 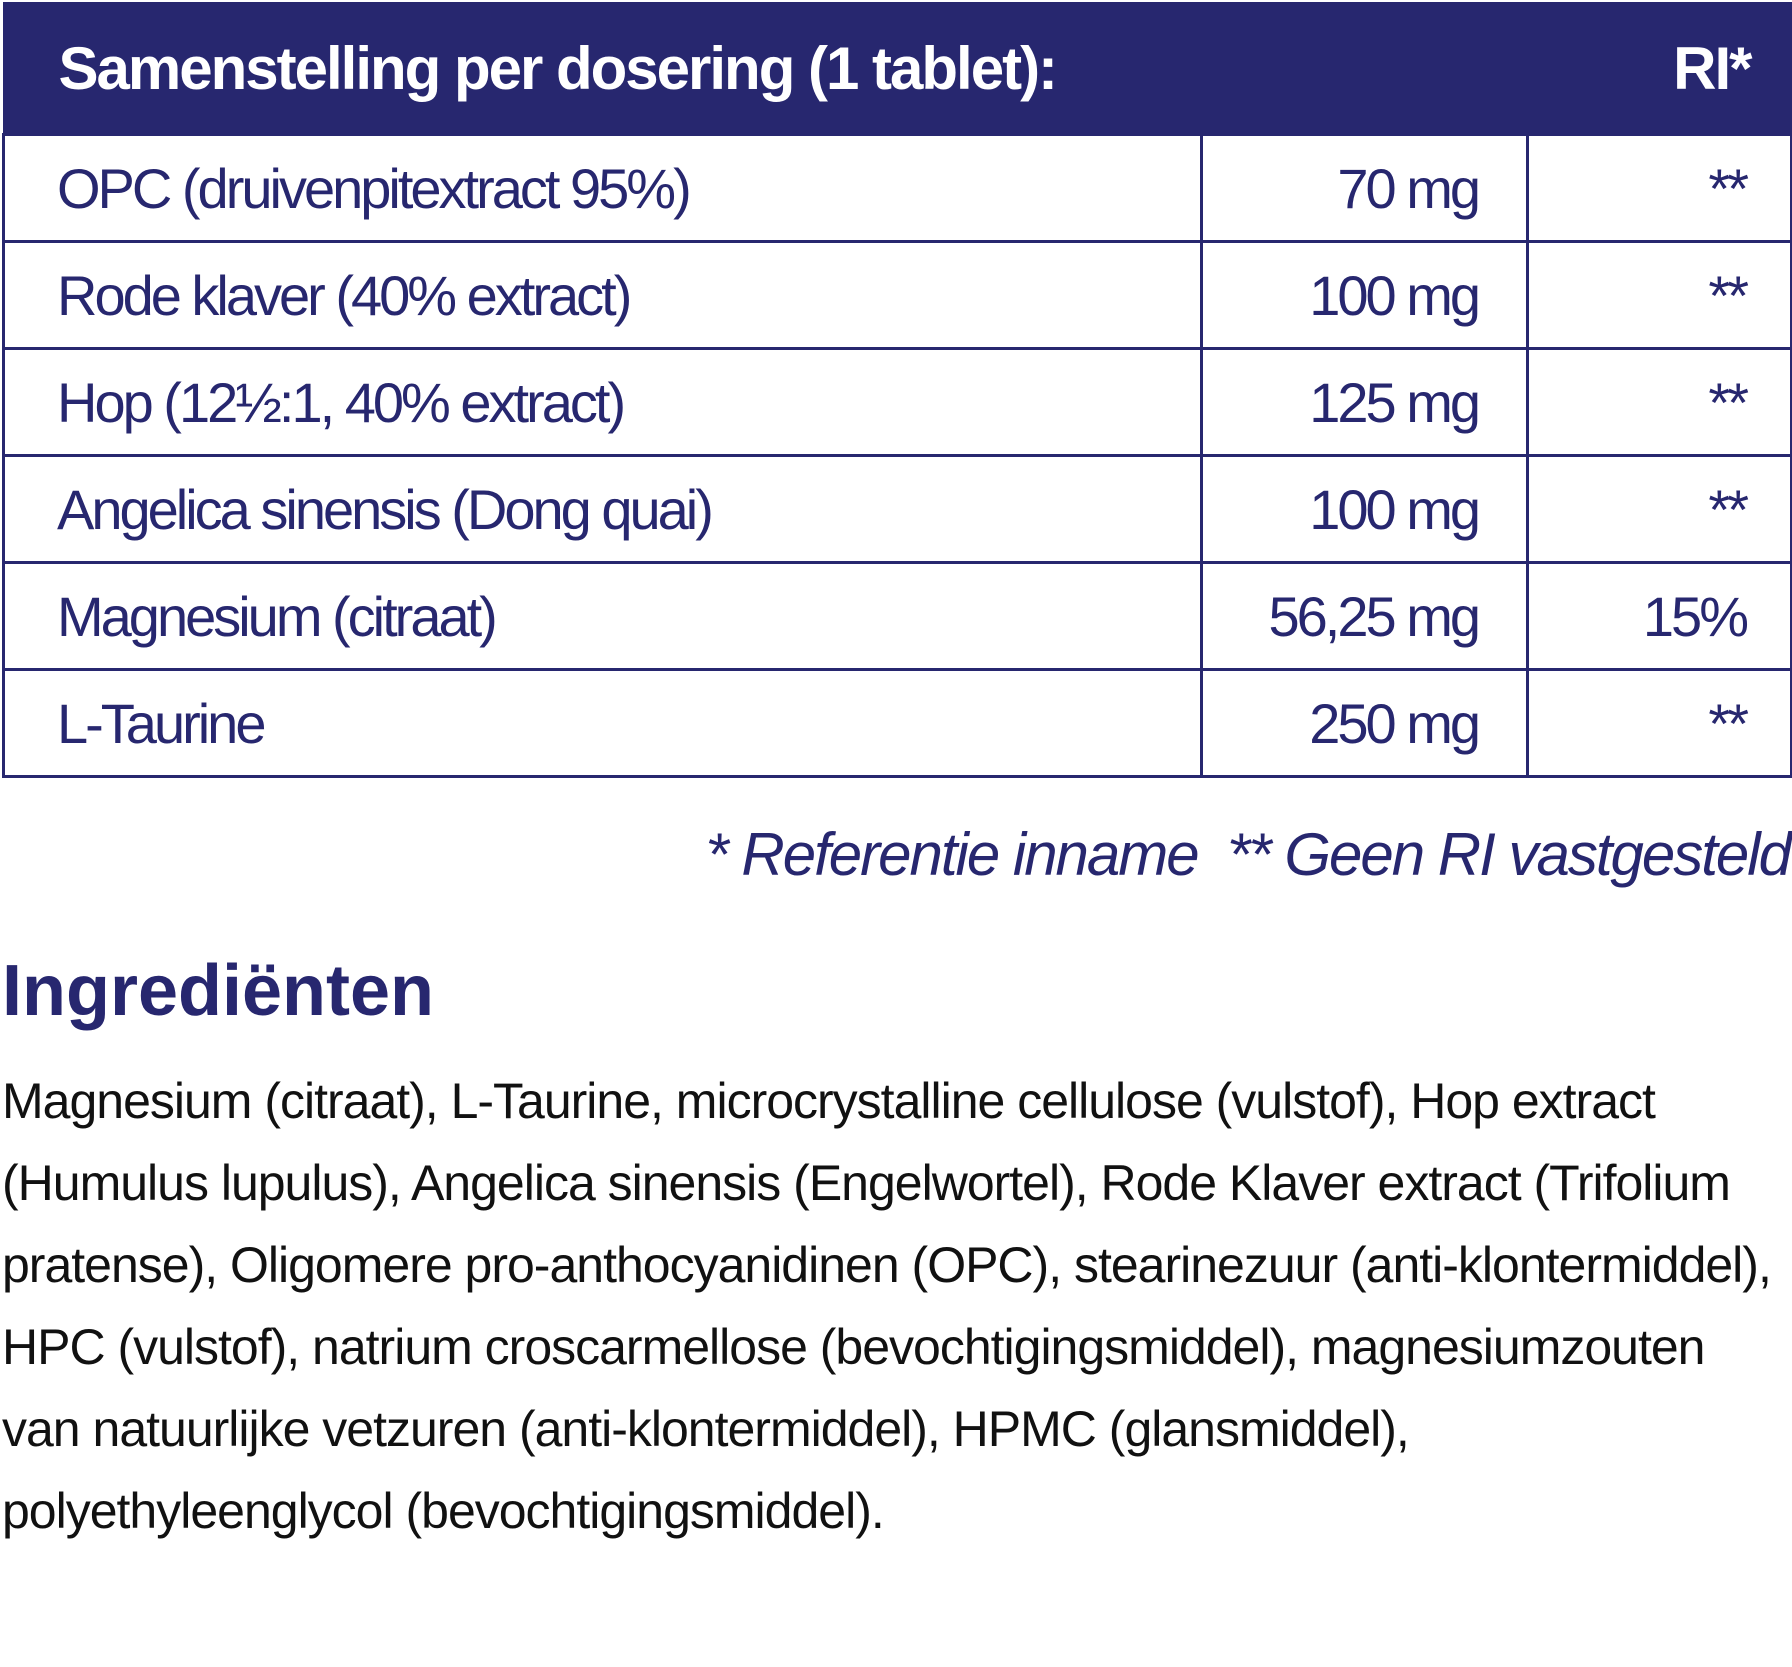 I want to click on table-row: Hop (12½:1, 40% extract) 125 mg **, so click(x=897, y=402).